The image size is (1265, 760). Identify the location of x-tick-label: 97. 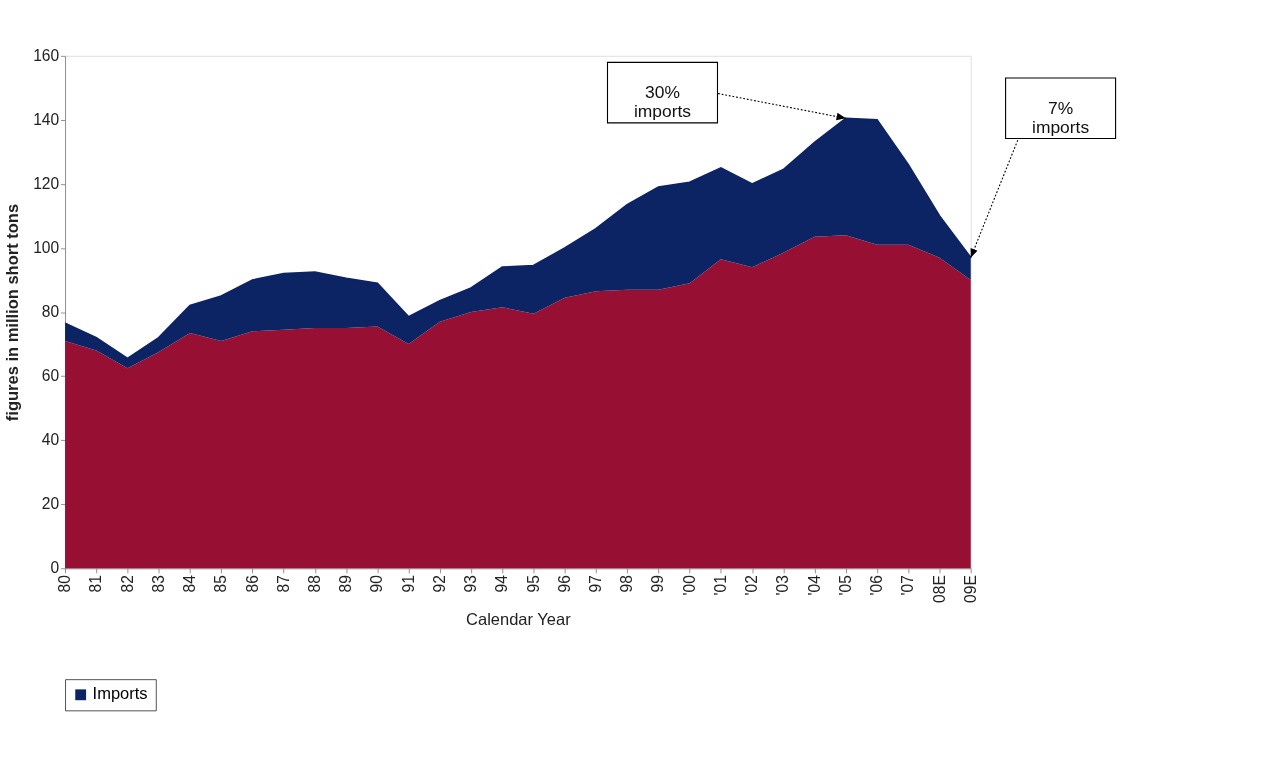
(596, 584).